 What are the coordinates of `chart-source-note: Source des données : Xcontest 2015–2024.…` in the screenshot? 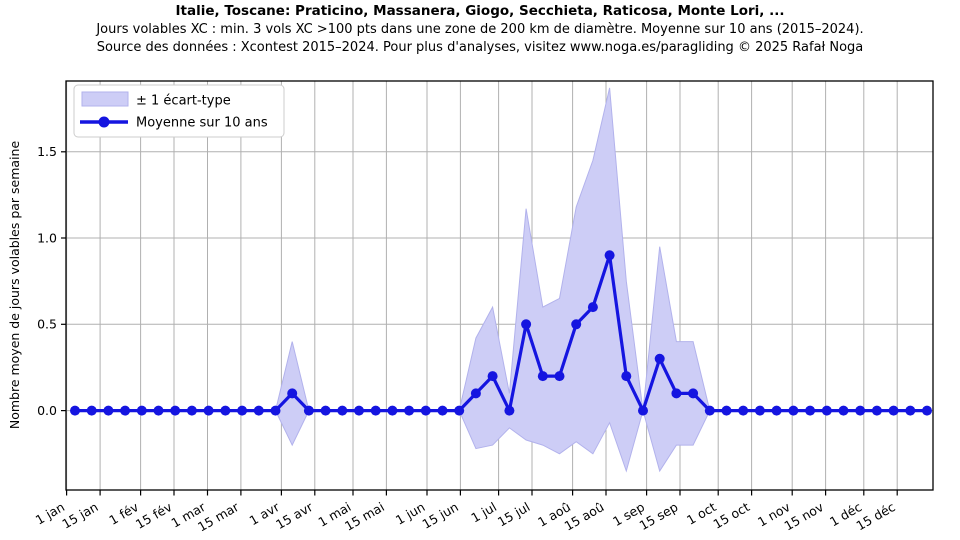 It's located at (480, 47).